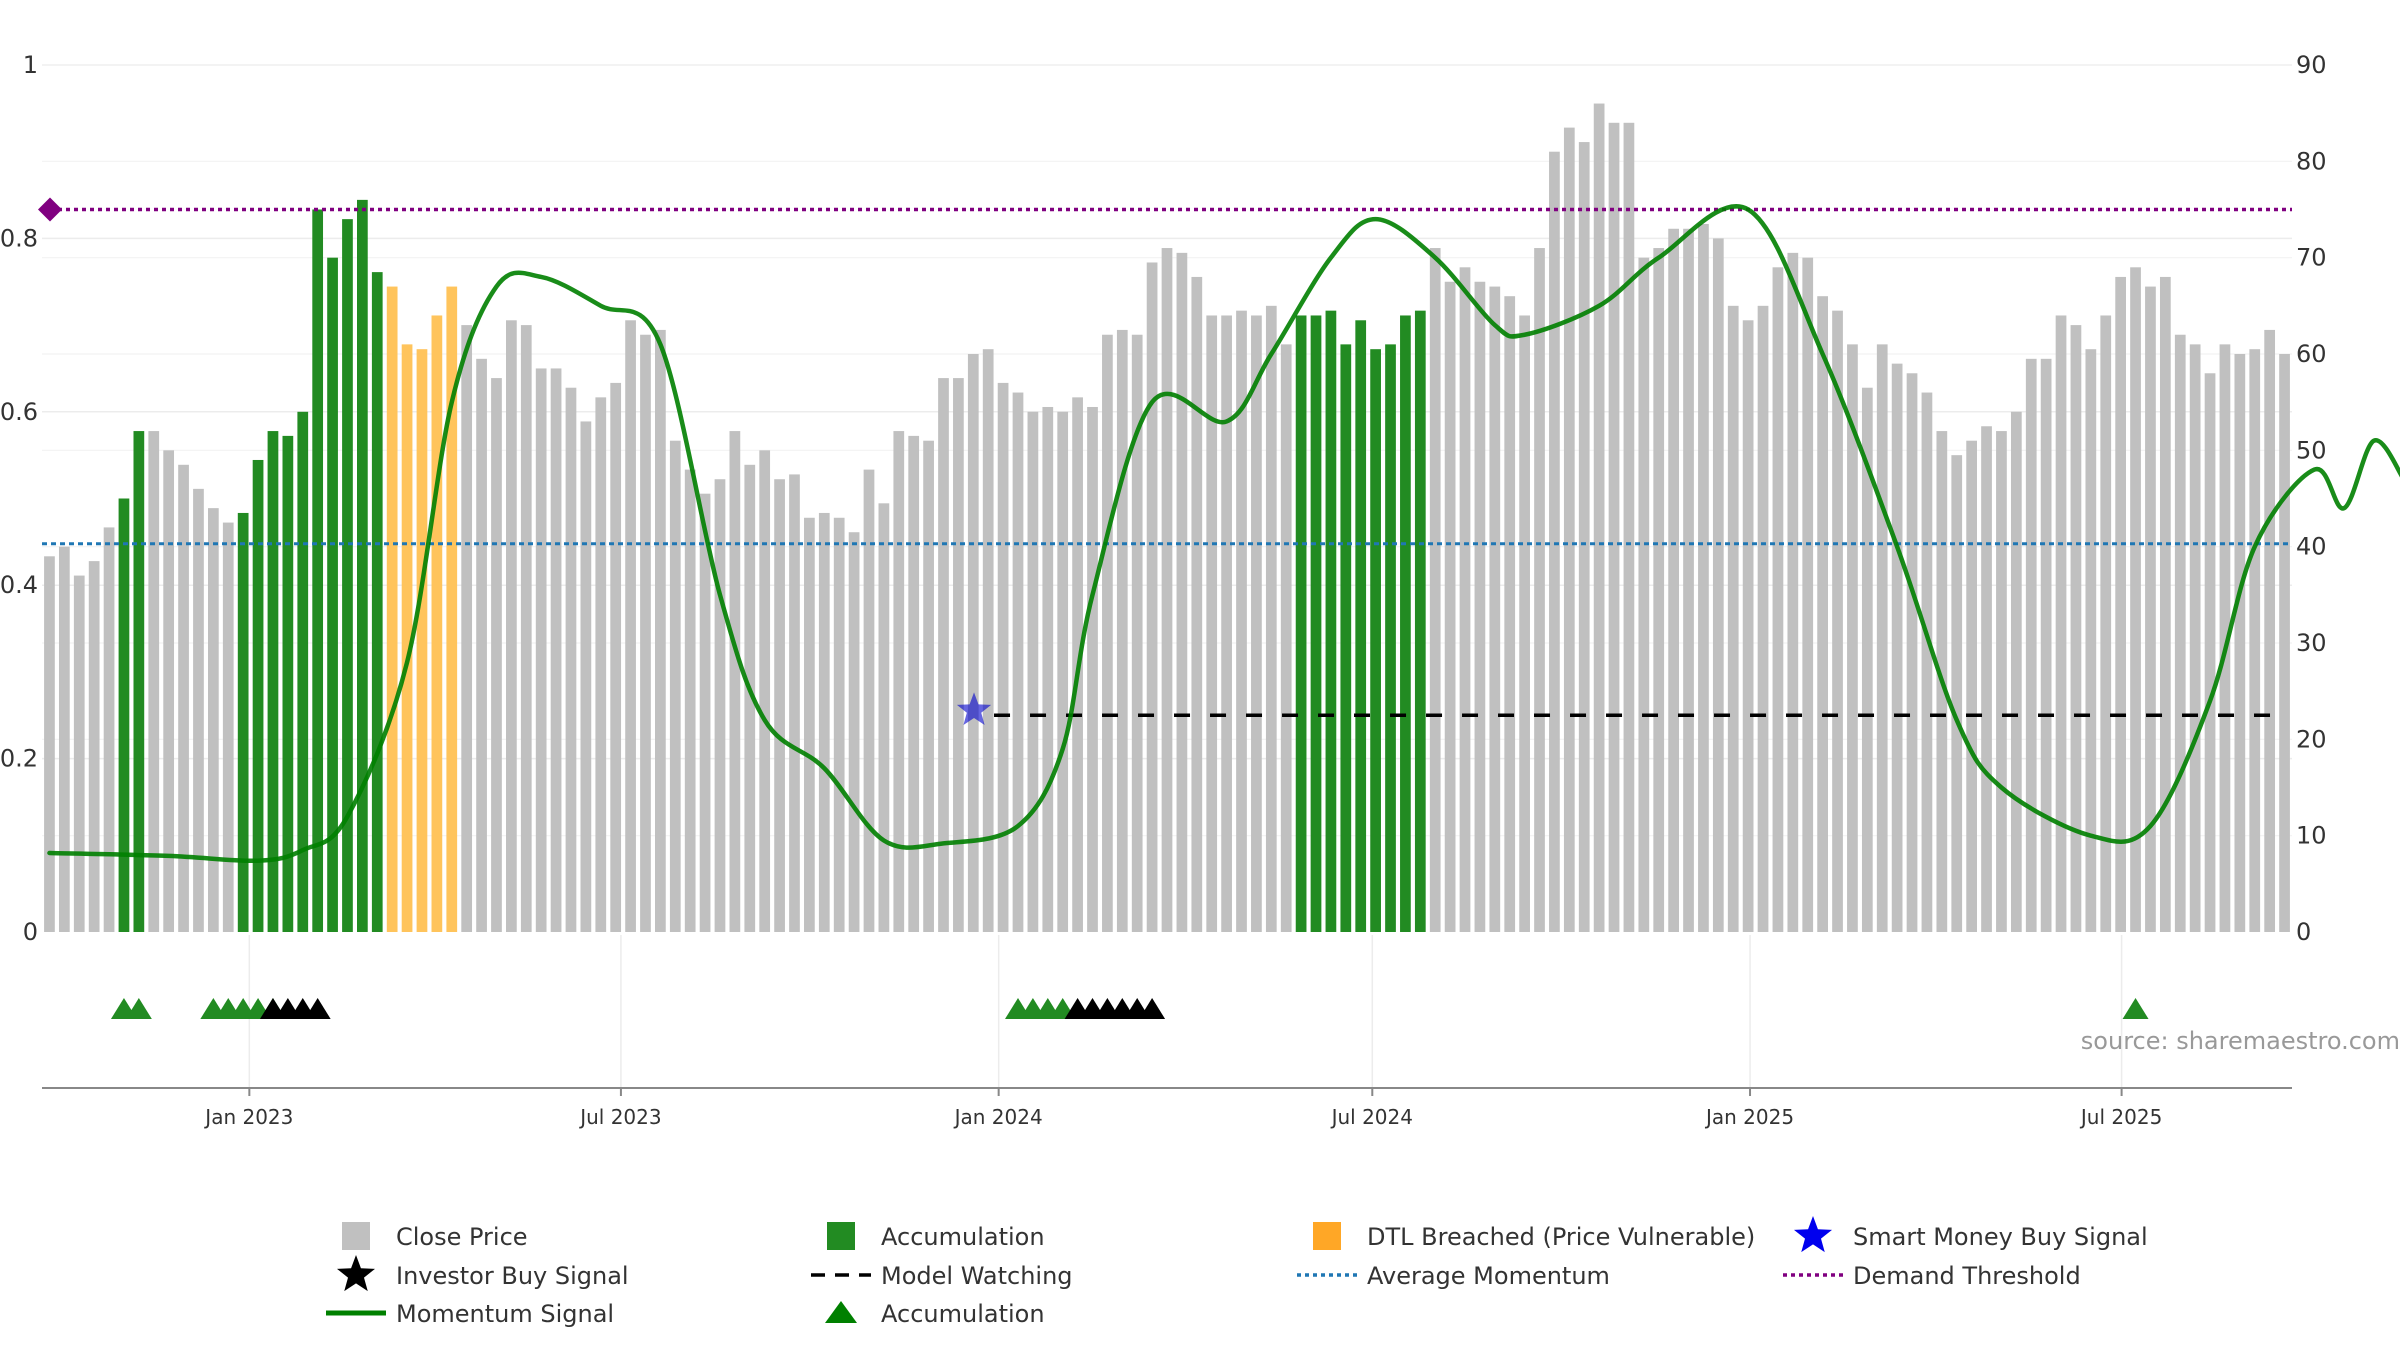 The height and width of the screenshot is (1350, 2400). I want to click on demand-threshold-marker, so click(50, 209).